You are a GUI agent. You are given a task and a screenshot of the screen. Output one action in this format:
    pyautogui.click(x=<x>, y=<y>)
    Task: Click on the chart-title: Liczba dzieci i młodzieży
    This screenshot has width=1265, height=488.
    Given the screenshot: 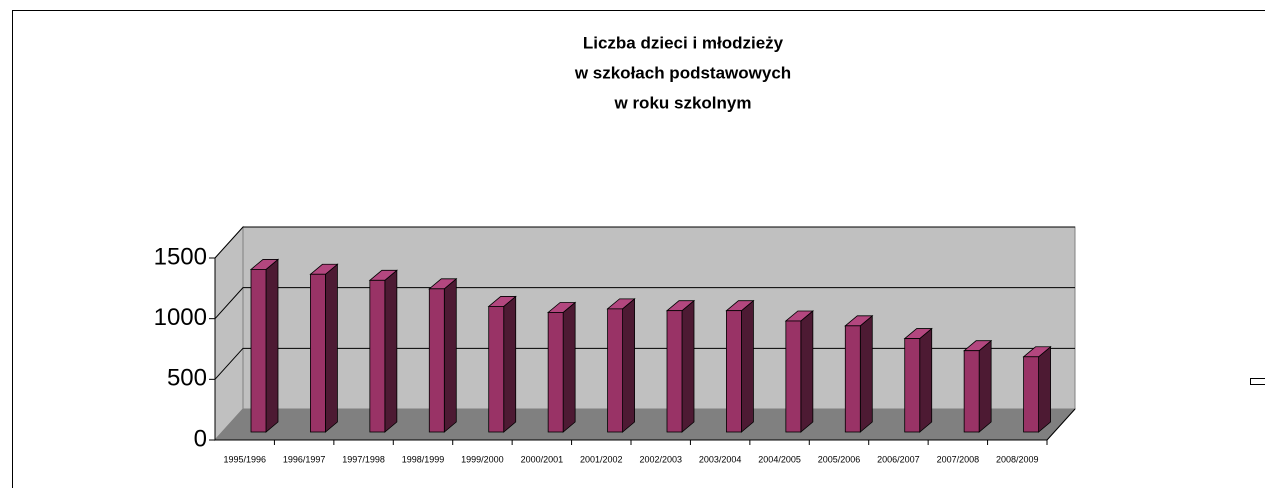 What is the action you would take?
    pyautogui.click(x=683, y=42)
    